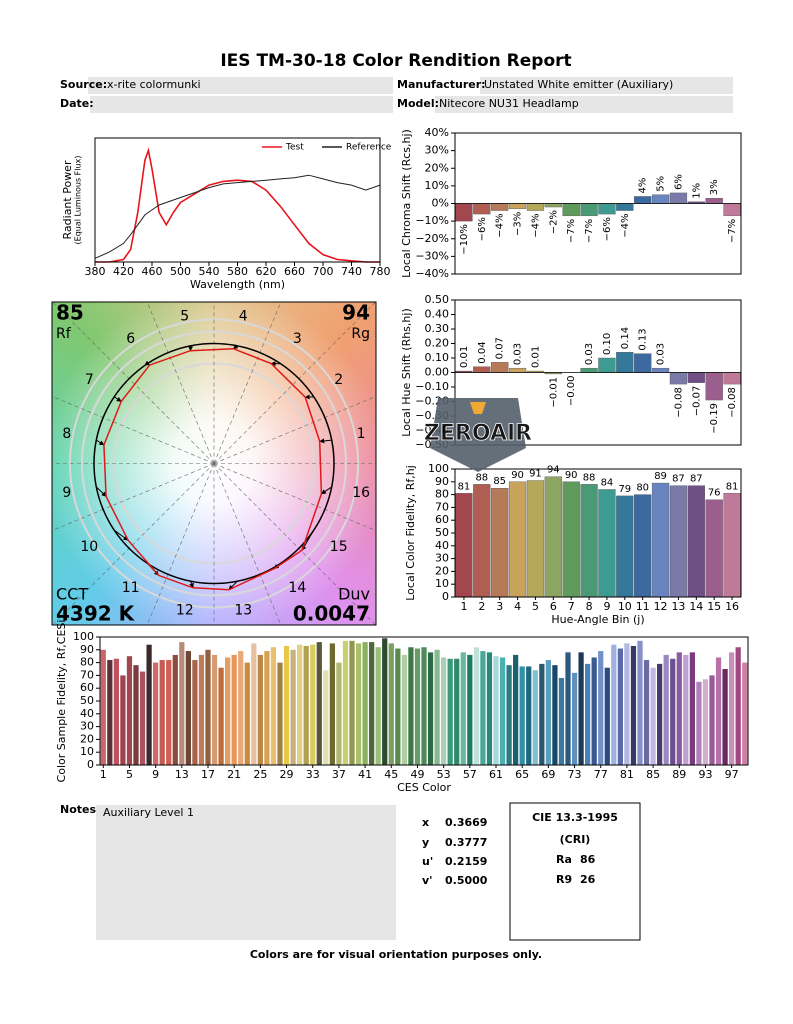 The height and width of the screenshot is (1024, 793). What do you see at coordinates (553, 470) in the screenshot?
I see `value-label: 94` at bounding box center [553, 470].